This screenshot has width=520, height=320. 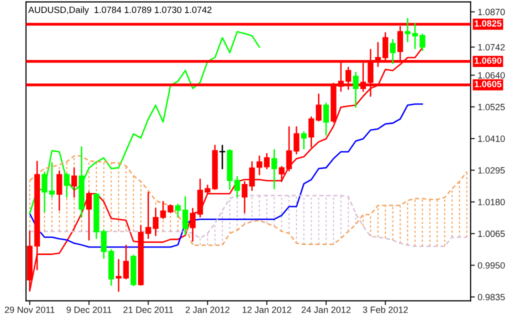 What do you see at coordinates (326, 309) in the screenshot?
I see `x-tick-label: 24 Jan 2012` at bounding box center [326, 309].